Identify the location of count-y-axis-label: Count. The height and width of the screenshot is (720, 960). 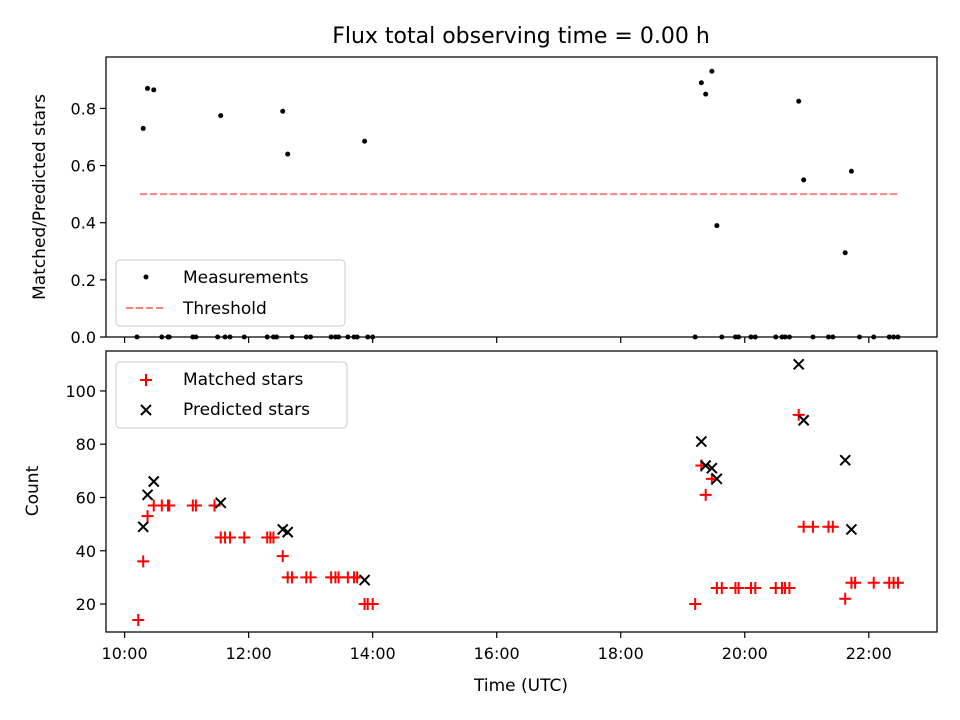
(33, 490).